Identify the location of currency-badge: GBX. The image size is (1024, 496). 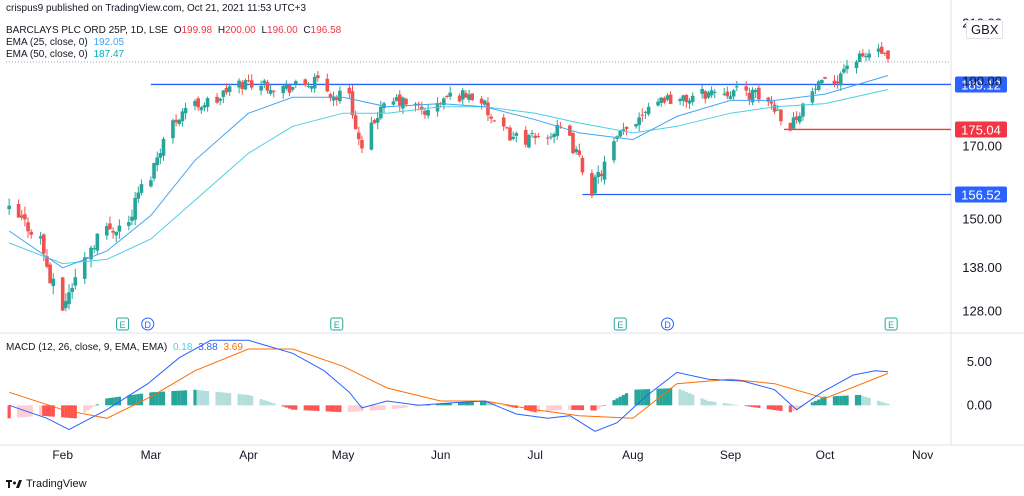
(985, 29).